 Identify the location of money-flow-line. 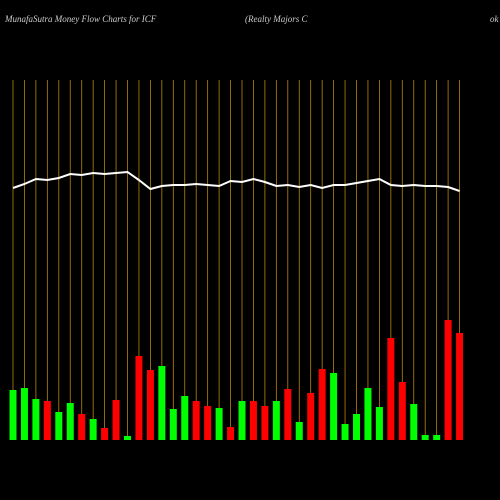
(236, 181).